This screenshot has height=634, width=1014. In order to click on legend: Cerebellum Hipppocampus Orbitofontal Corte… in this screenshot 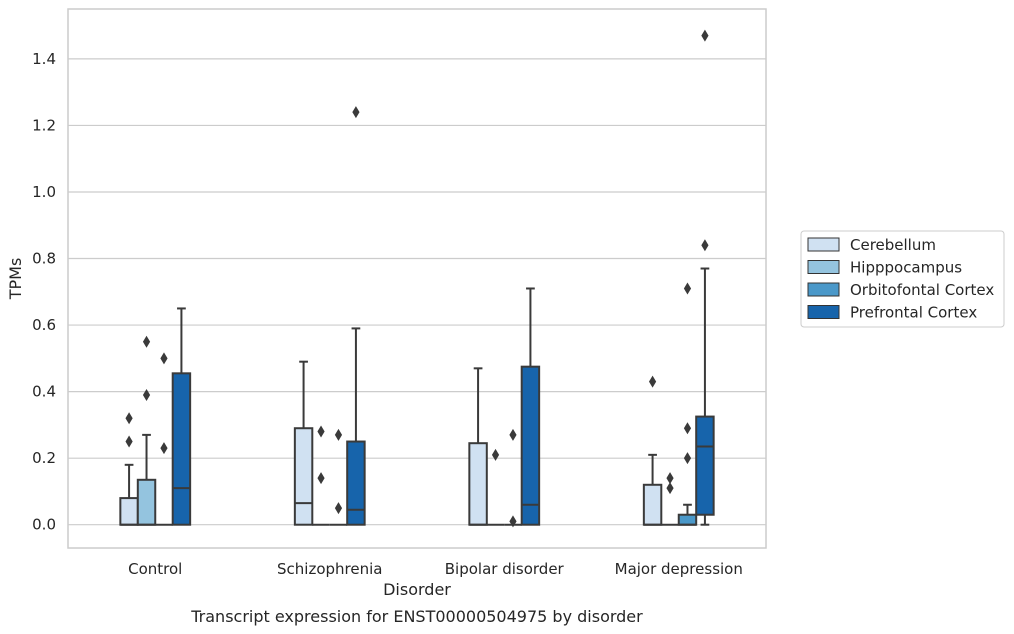, I will do `click(902, 279)`.